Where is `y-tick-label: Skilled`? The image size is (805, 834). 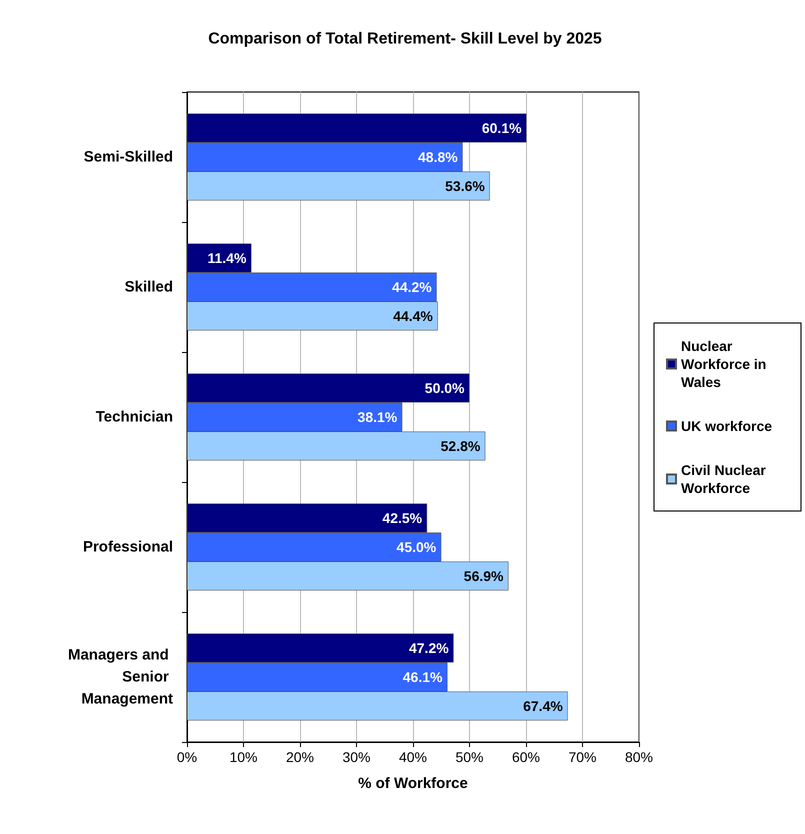 y-tick-label: Skilled is located at coordinates (148, 287).